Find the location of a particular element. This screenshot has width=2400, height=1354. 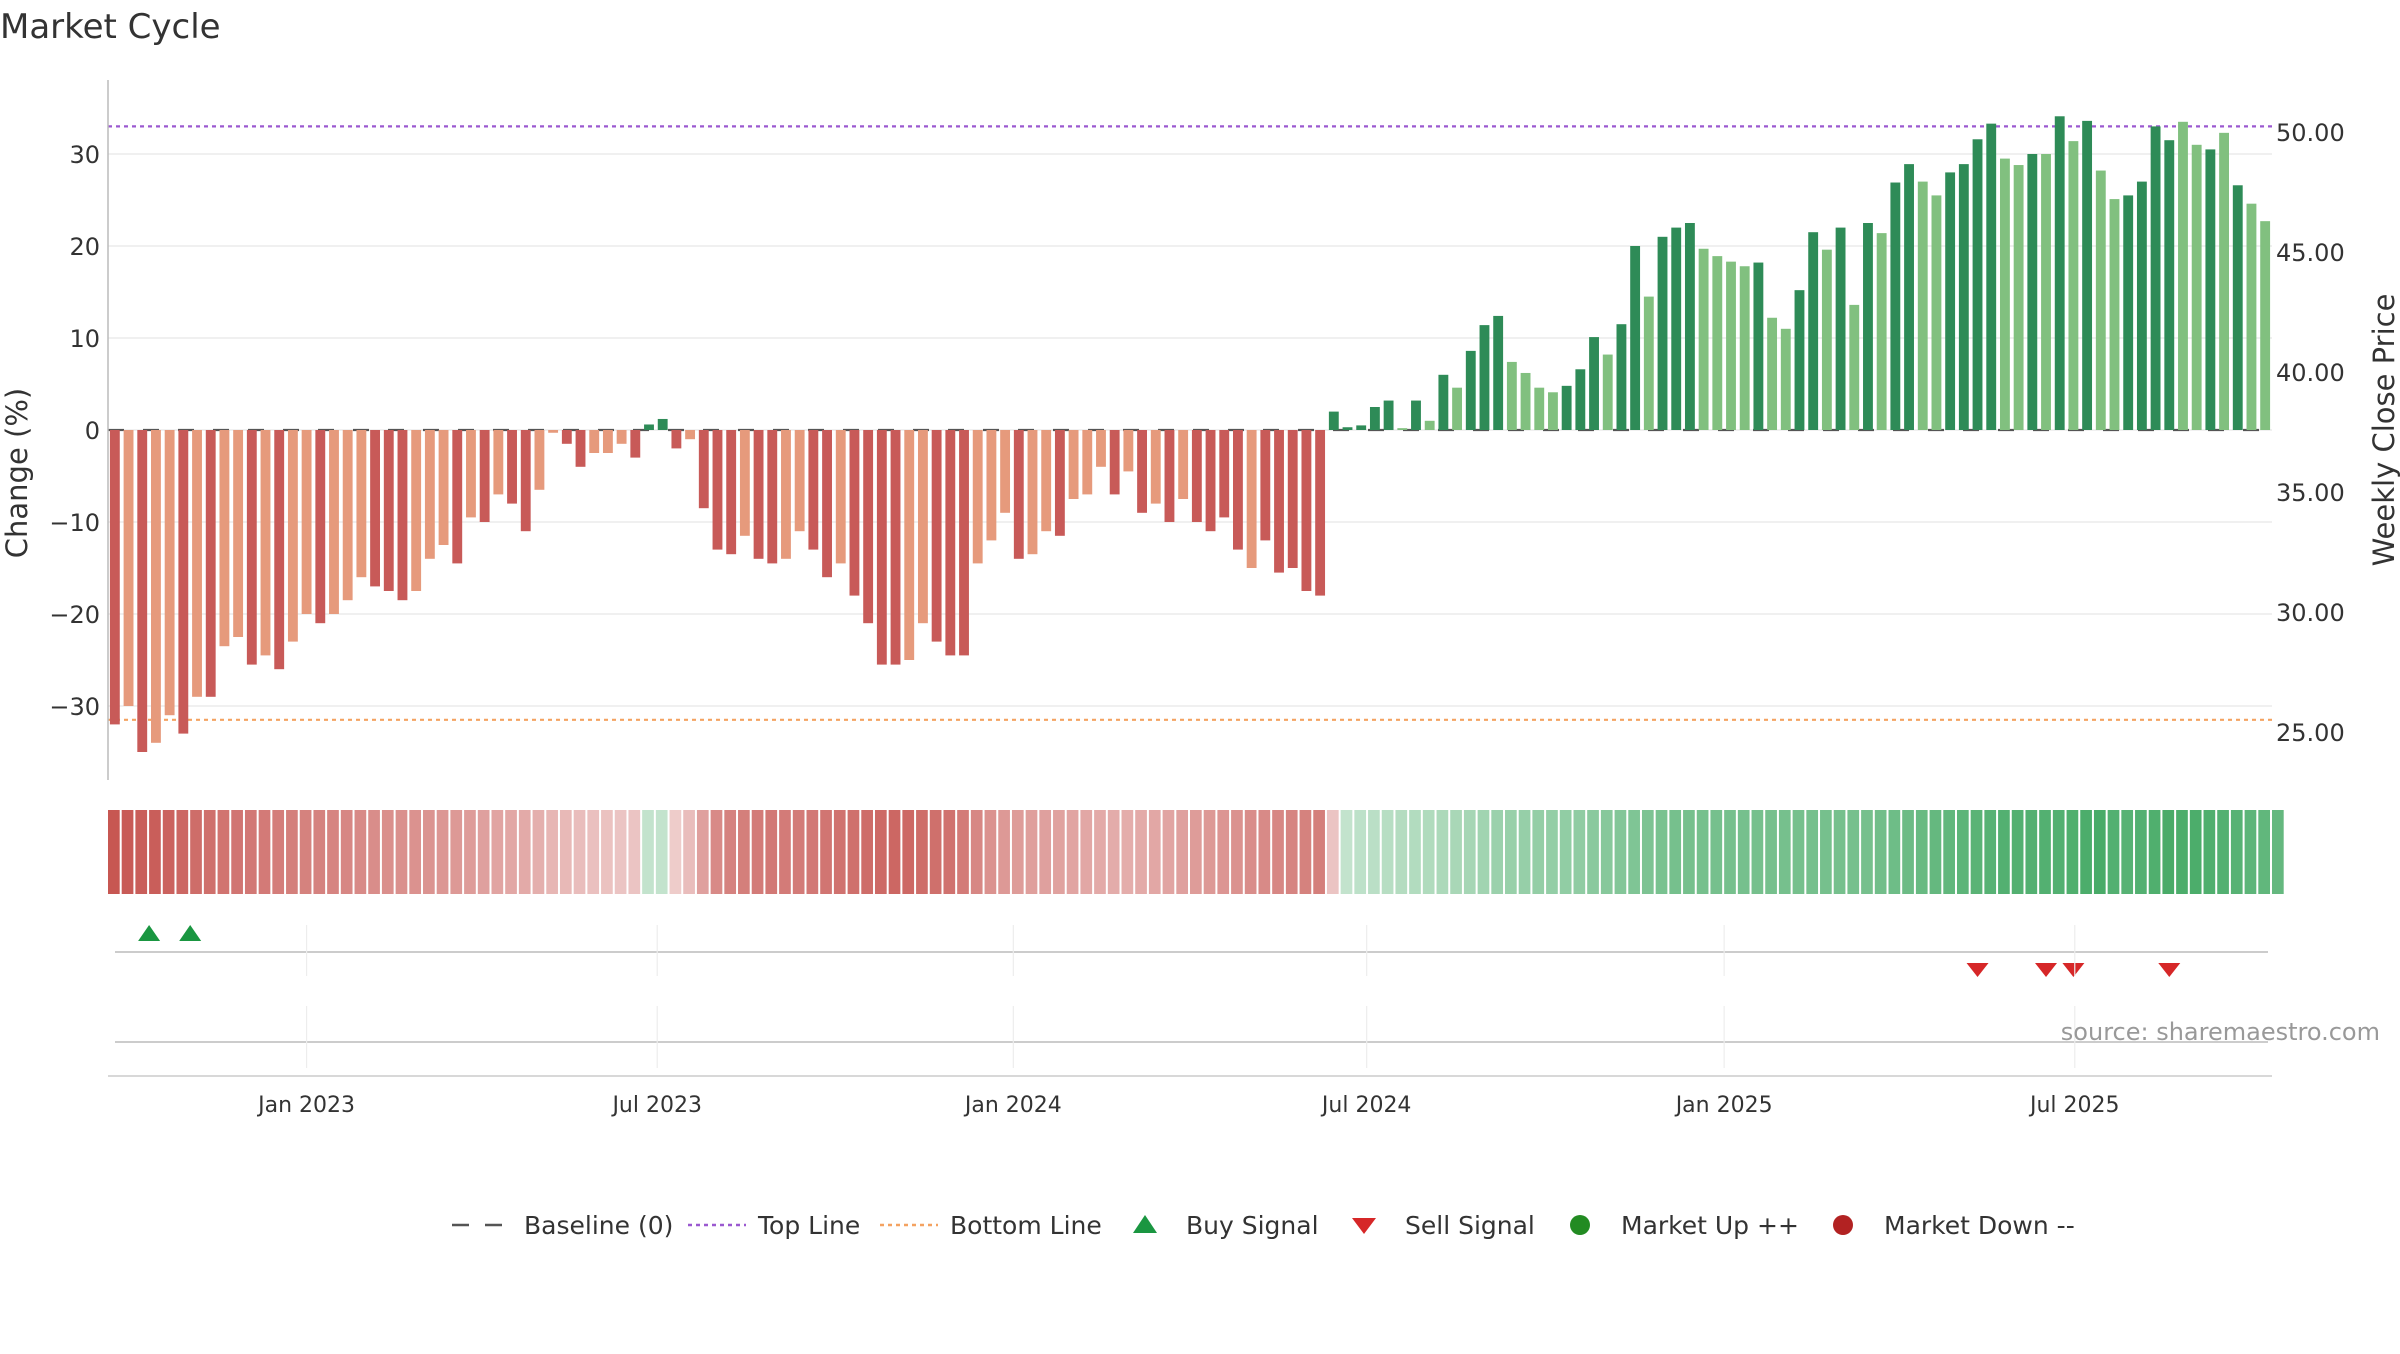

market-up-legend-icon is located at coordinates (1580, 1225).